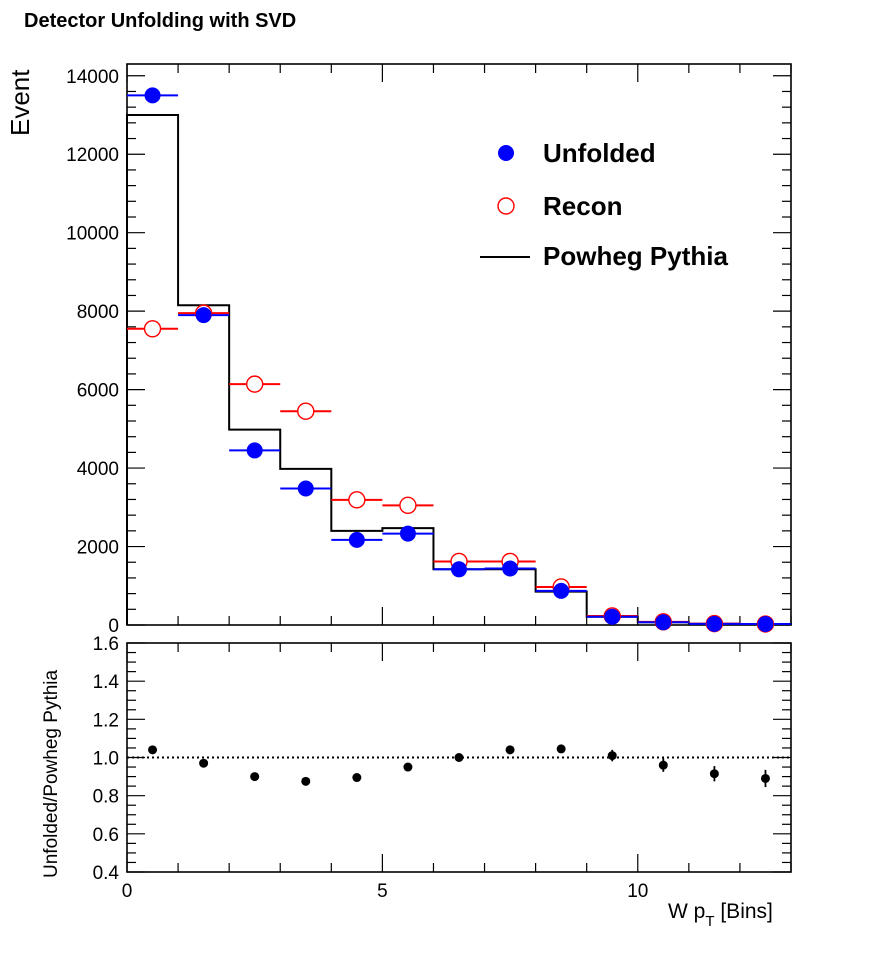  Describe the element at coordinates (51, 773) in the screenshot. I see `bottom-y-axis-label: Unfolded/Powheg Pythia` at that location.